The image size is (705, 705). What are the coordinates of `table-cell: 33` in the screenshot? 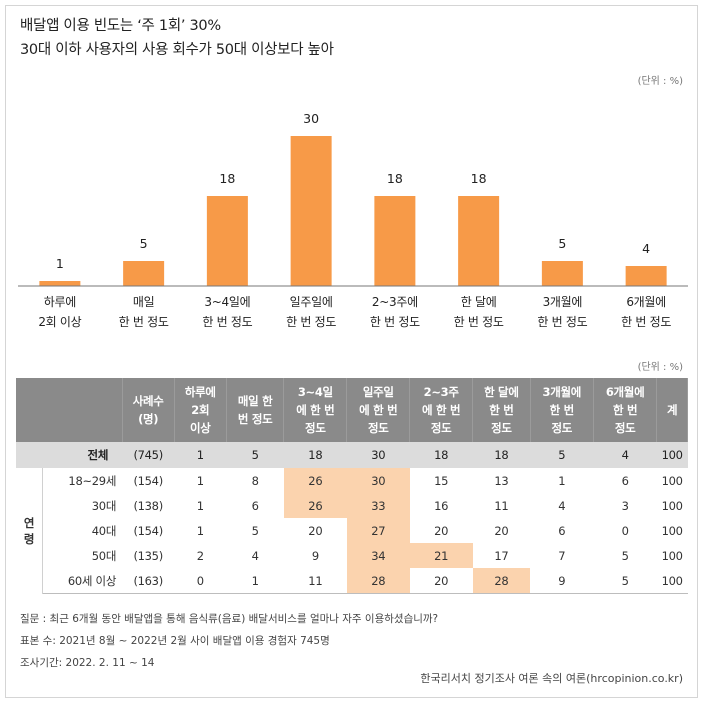 It's located at (378, 505).